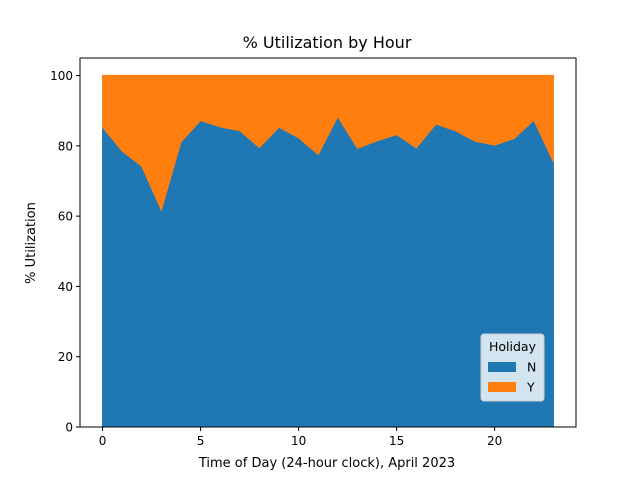 The image size is (640, 484). What do you see at coordinates (31, 243) in the screenshot?
I see `y-axis-label: % Utilization` at bounding box center [31, 243].